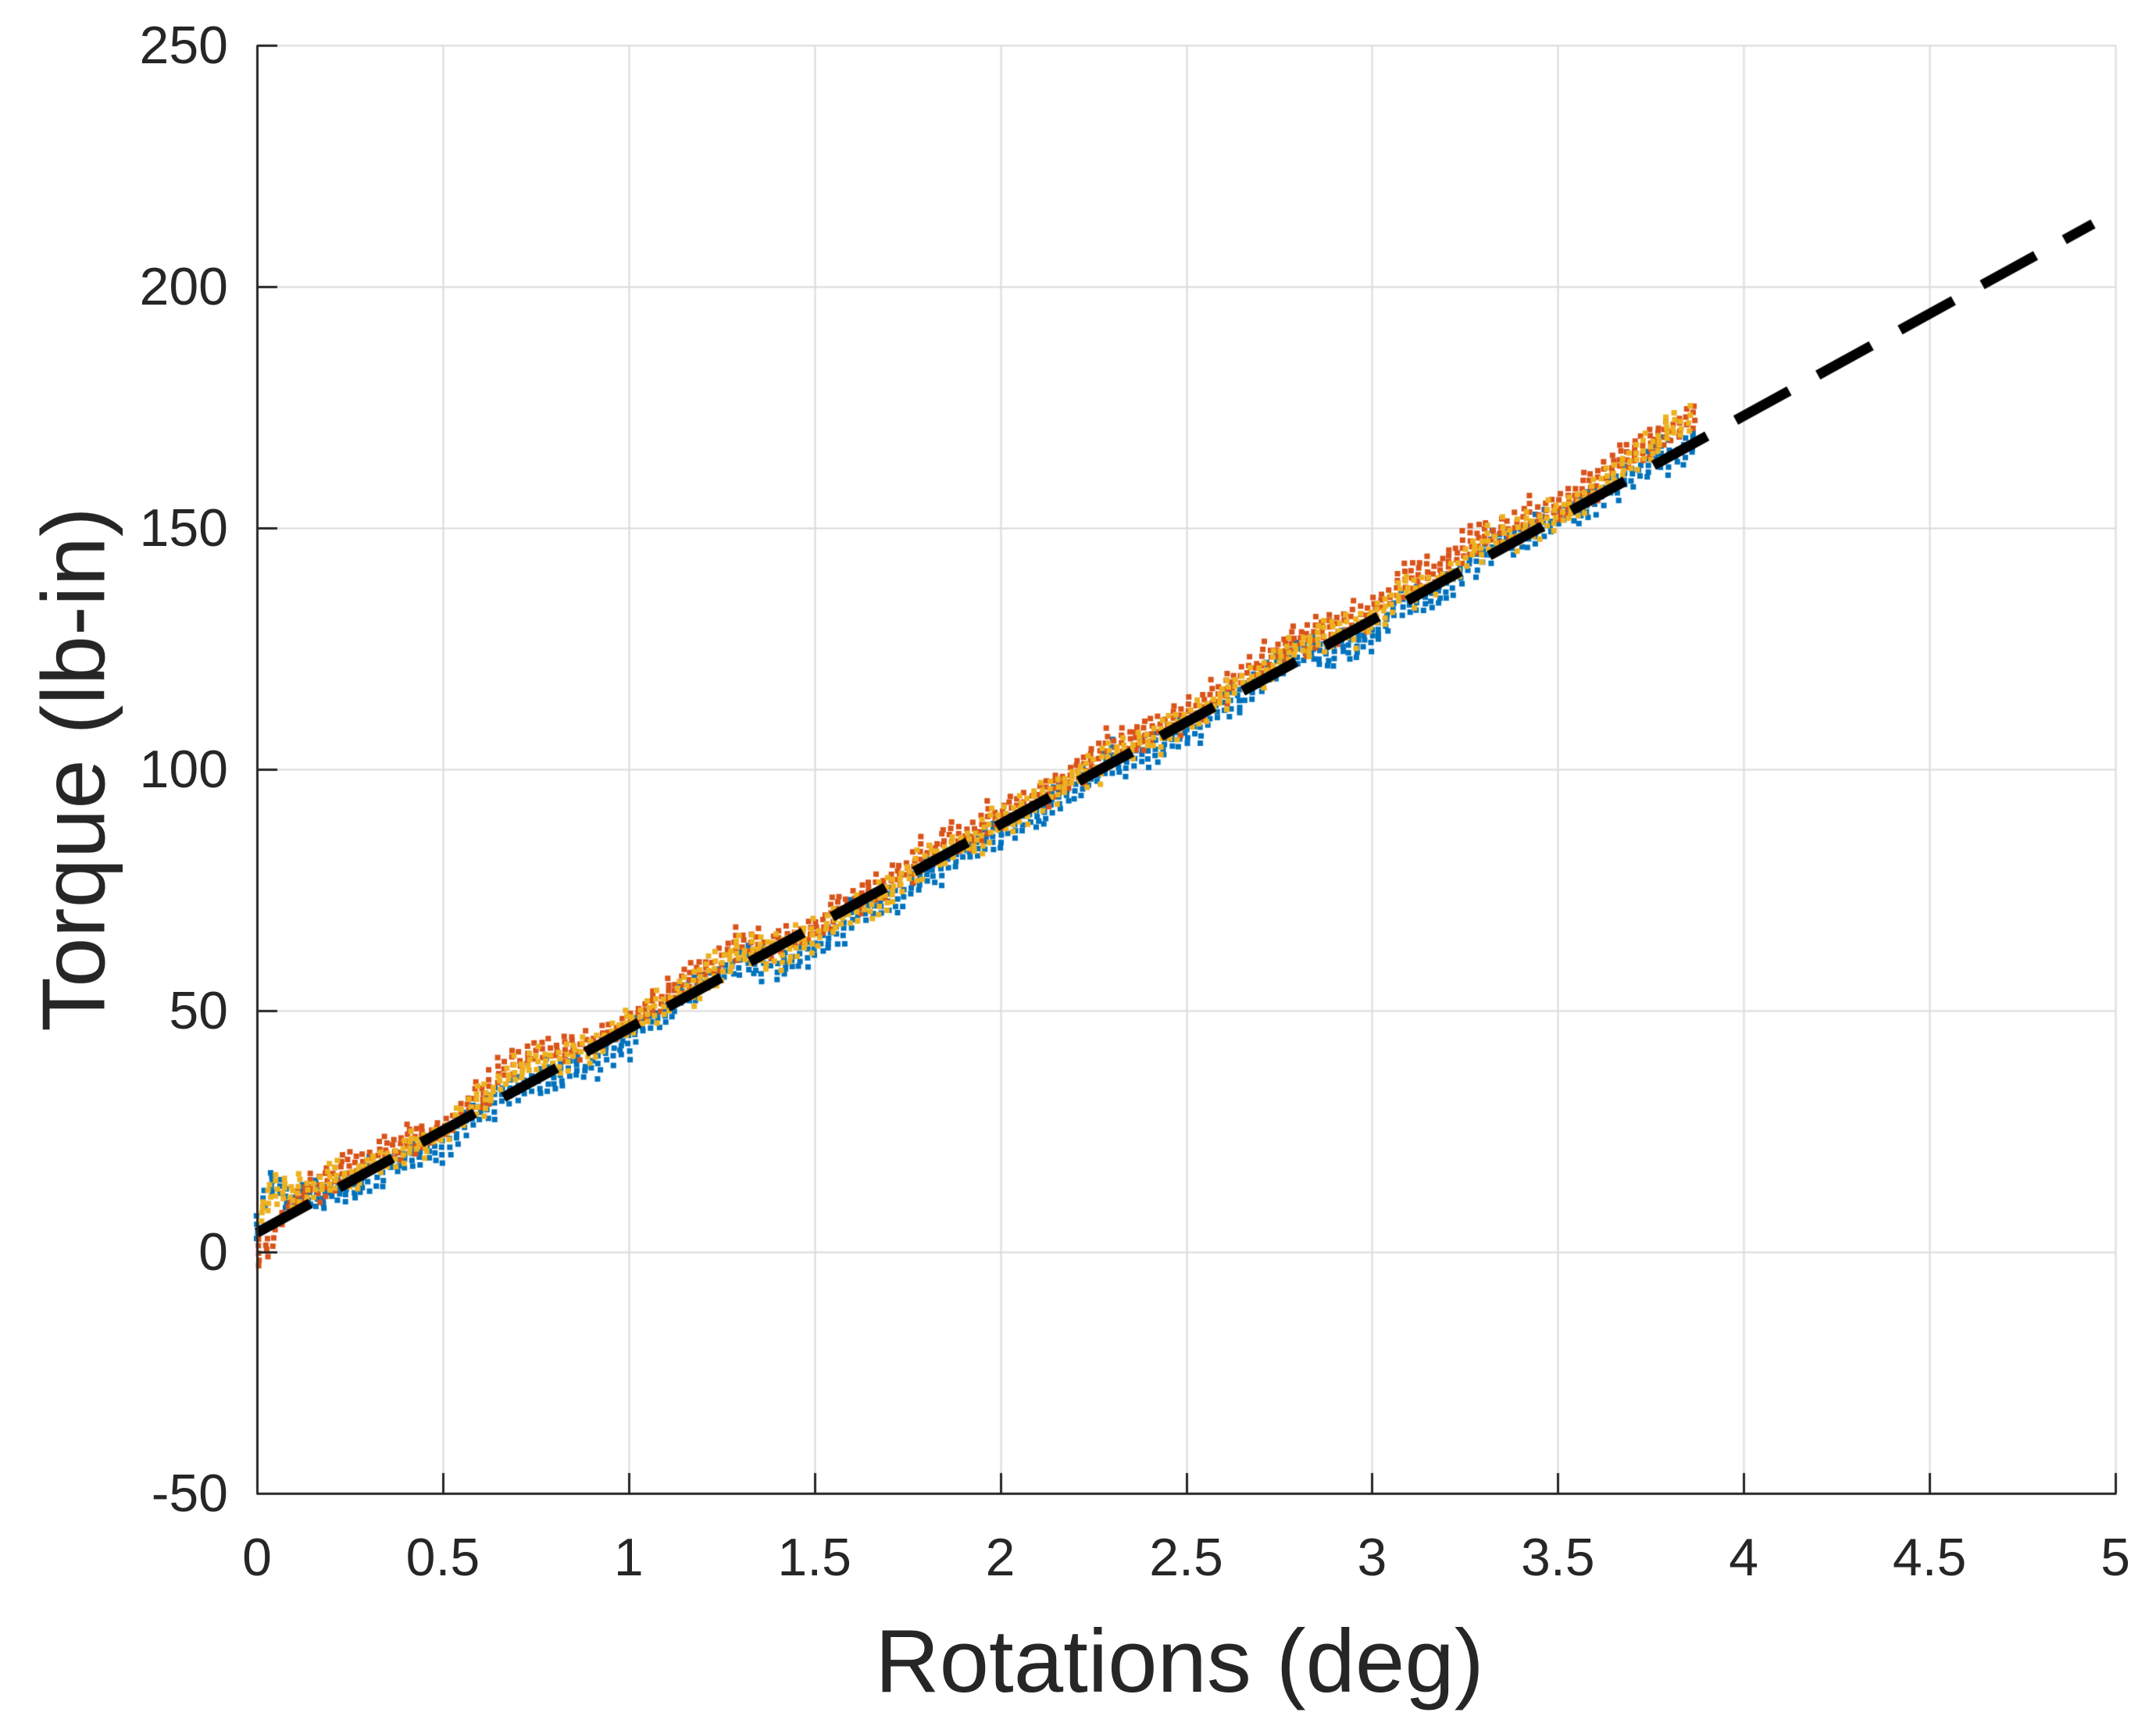 The width and height of the screenshot is (2156, 1730). Describe the element at coordinates (183, 769) in the screenshot. I see `y-tick-label: 100` at that location.